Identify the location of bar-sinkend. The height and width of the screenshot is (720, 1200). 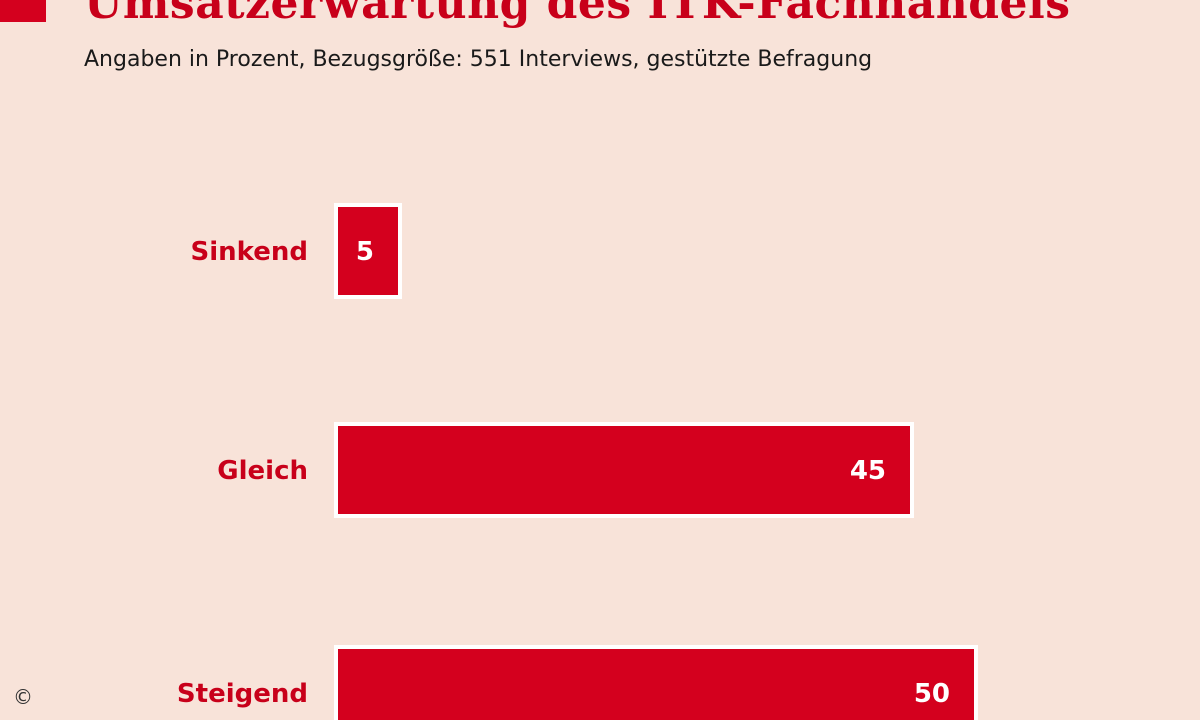
(368, 251).